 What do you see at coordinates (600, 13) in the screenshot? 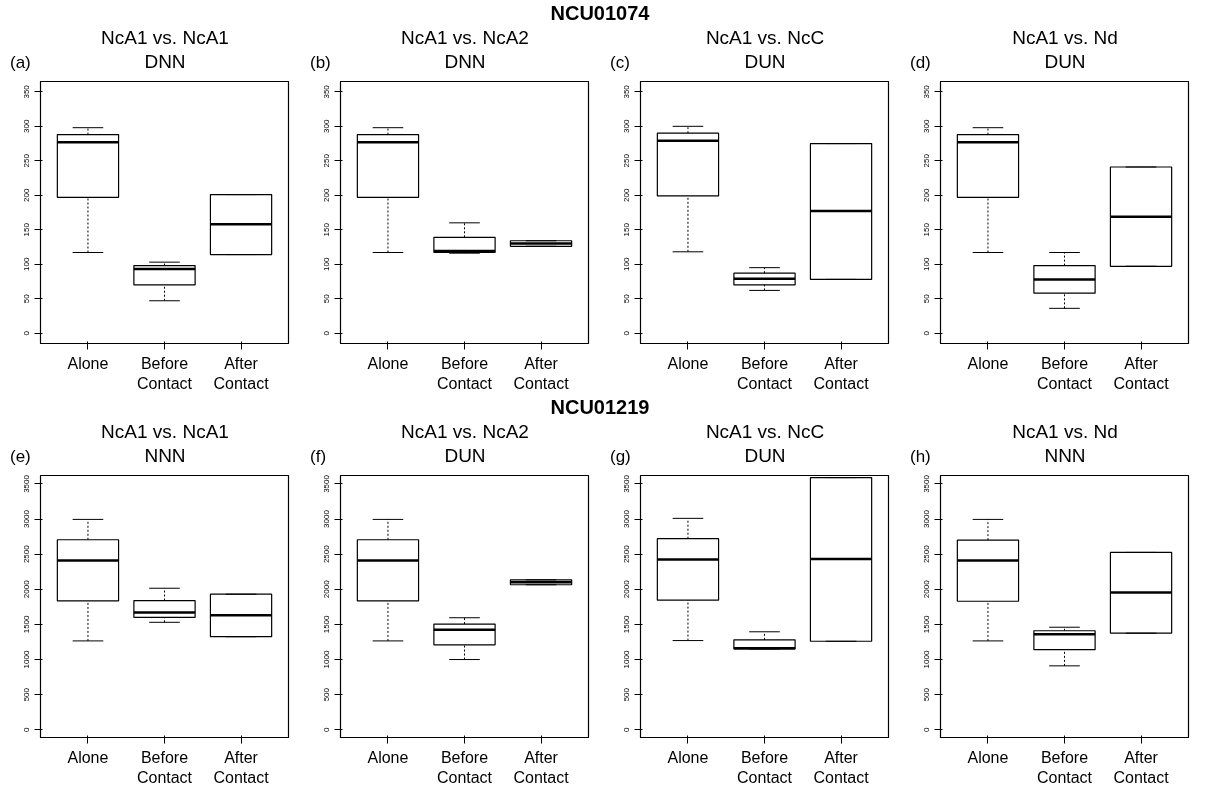
I see `text: NCU01074` at bounding box center [600, 13].